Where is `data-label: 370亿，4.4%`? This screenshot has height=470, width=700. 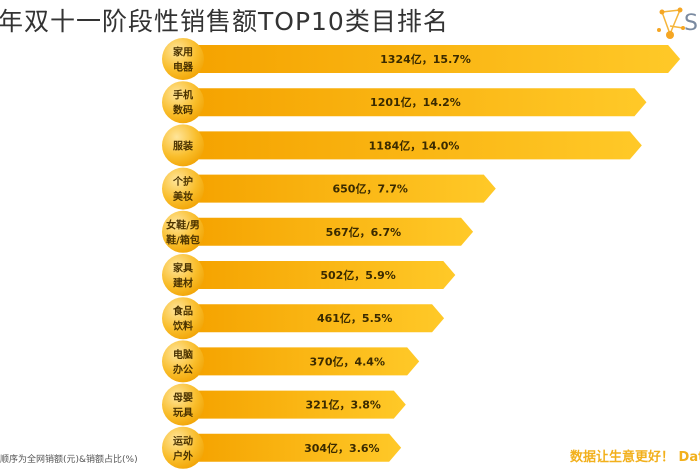 data-label: 370亿，4.4% is located at coordinates (347, 361).